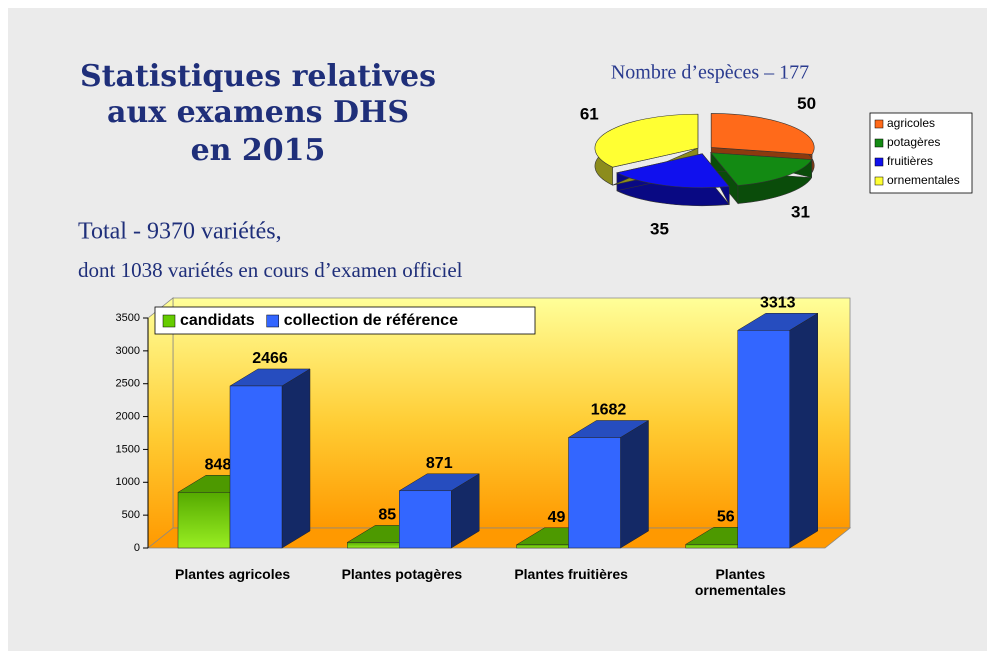 This screenshot has height=659, width=995. Describe the element at coordinates (439, 463) in the screenshot. I see `data-label: 871` at that location.